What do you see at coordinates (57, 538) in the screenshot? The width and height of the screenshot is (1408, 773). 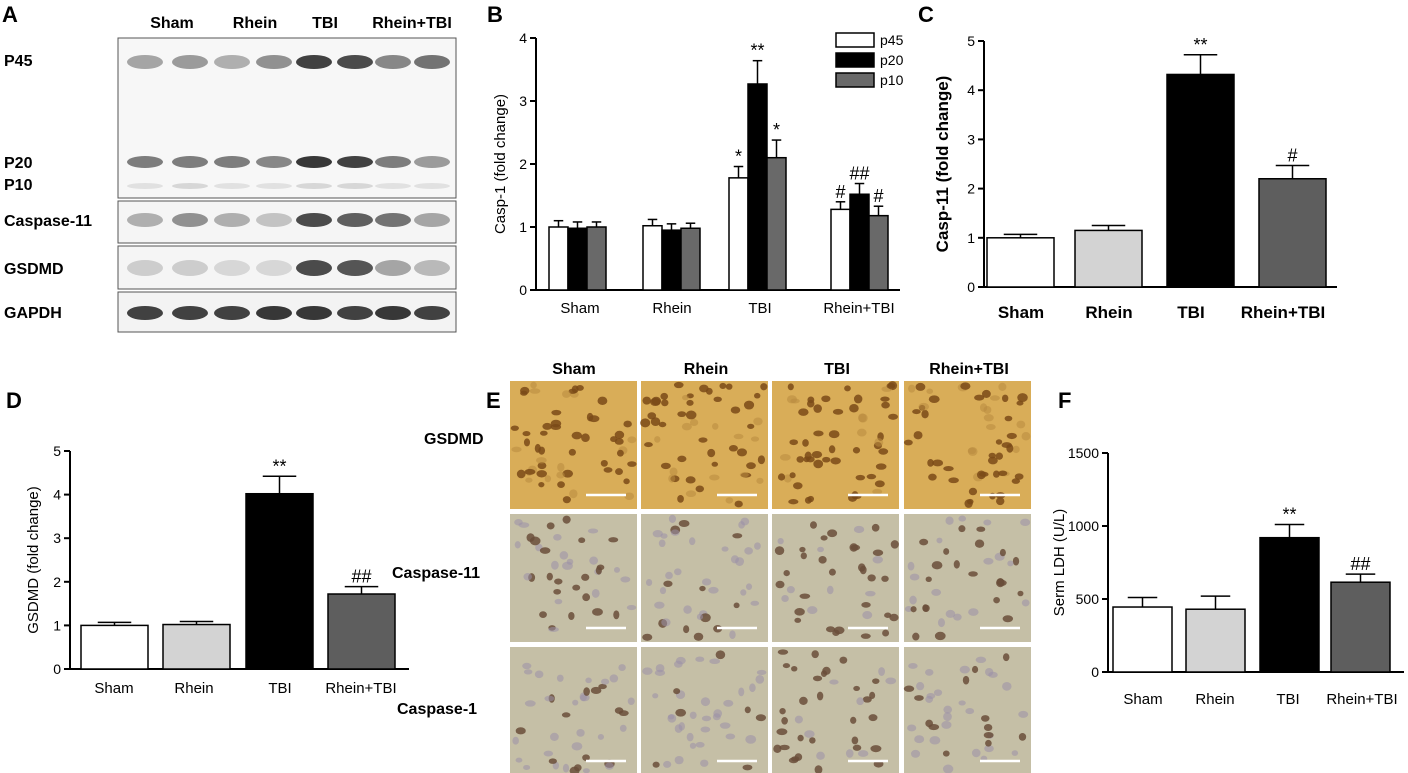 I see `y-tick-label: 3` at bounding box center [57, 538].